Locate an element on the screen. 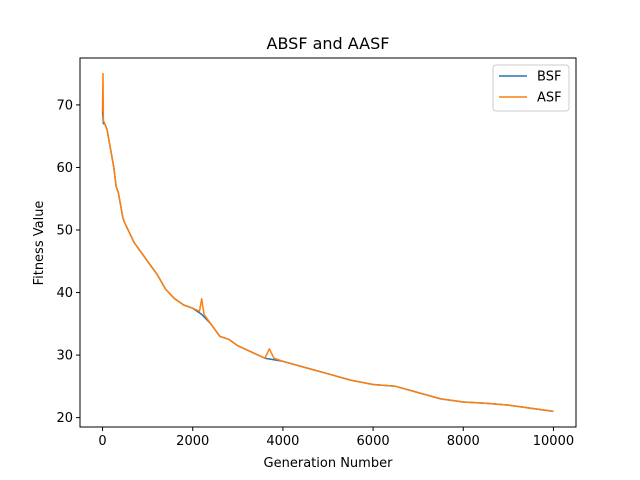 This screenshot has width=640, height=480. x-axis: 0 2000 4000 6000 8000 10000 is located at coordinates (336, 438).